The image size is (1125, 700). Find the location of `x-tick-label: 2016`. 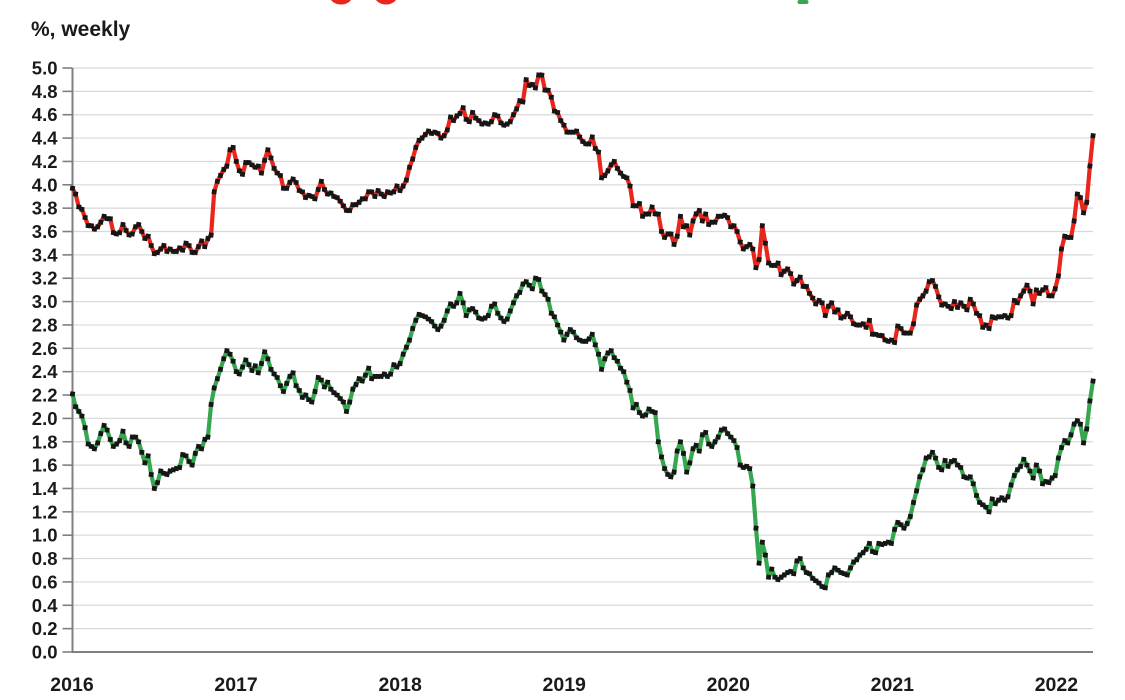

x-tick-label: 2016 is located at coordinates (72, 685).